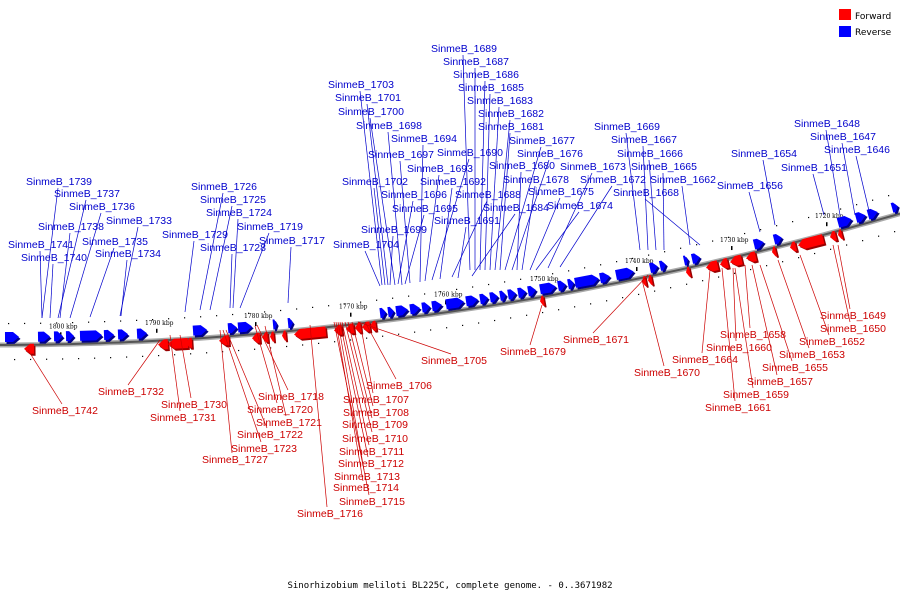 The width and height of the screenshot is (900, 600). I want to click on reverse-gene-label: SinmeB_1698, so click(389, 126).